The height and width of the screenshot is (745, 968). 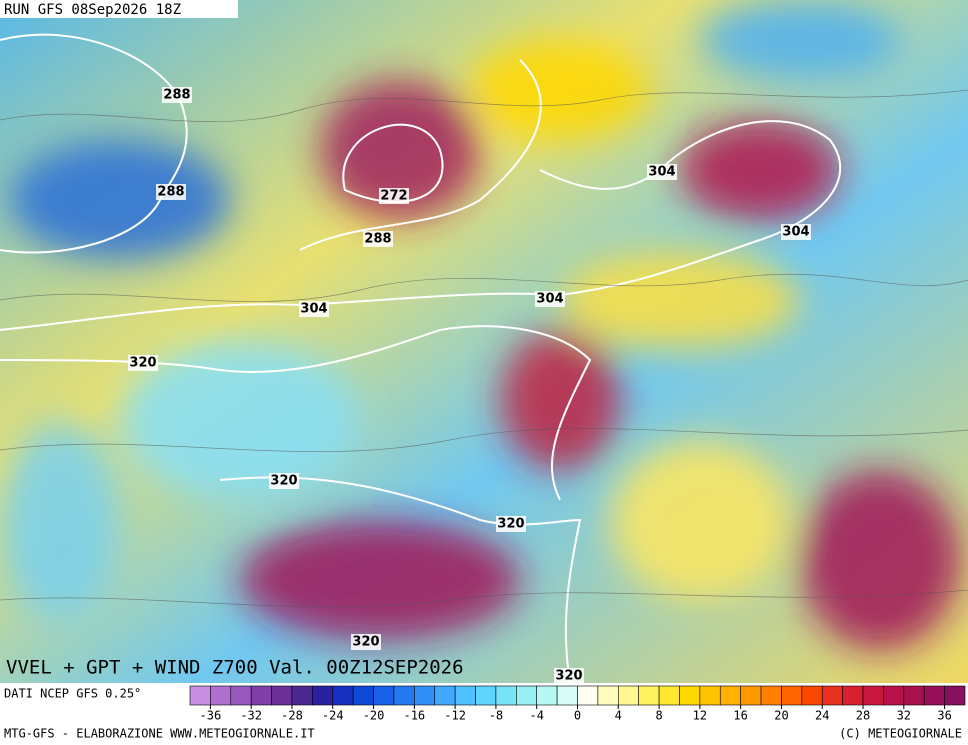 I want to click on colorbar-tick-label: -8, so click(x=496, y=716).